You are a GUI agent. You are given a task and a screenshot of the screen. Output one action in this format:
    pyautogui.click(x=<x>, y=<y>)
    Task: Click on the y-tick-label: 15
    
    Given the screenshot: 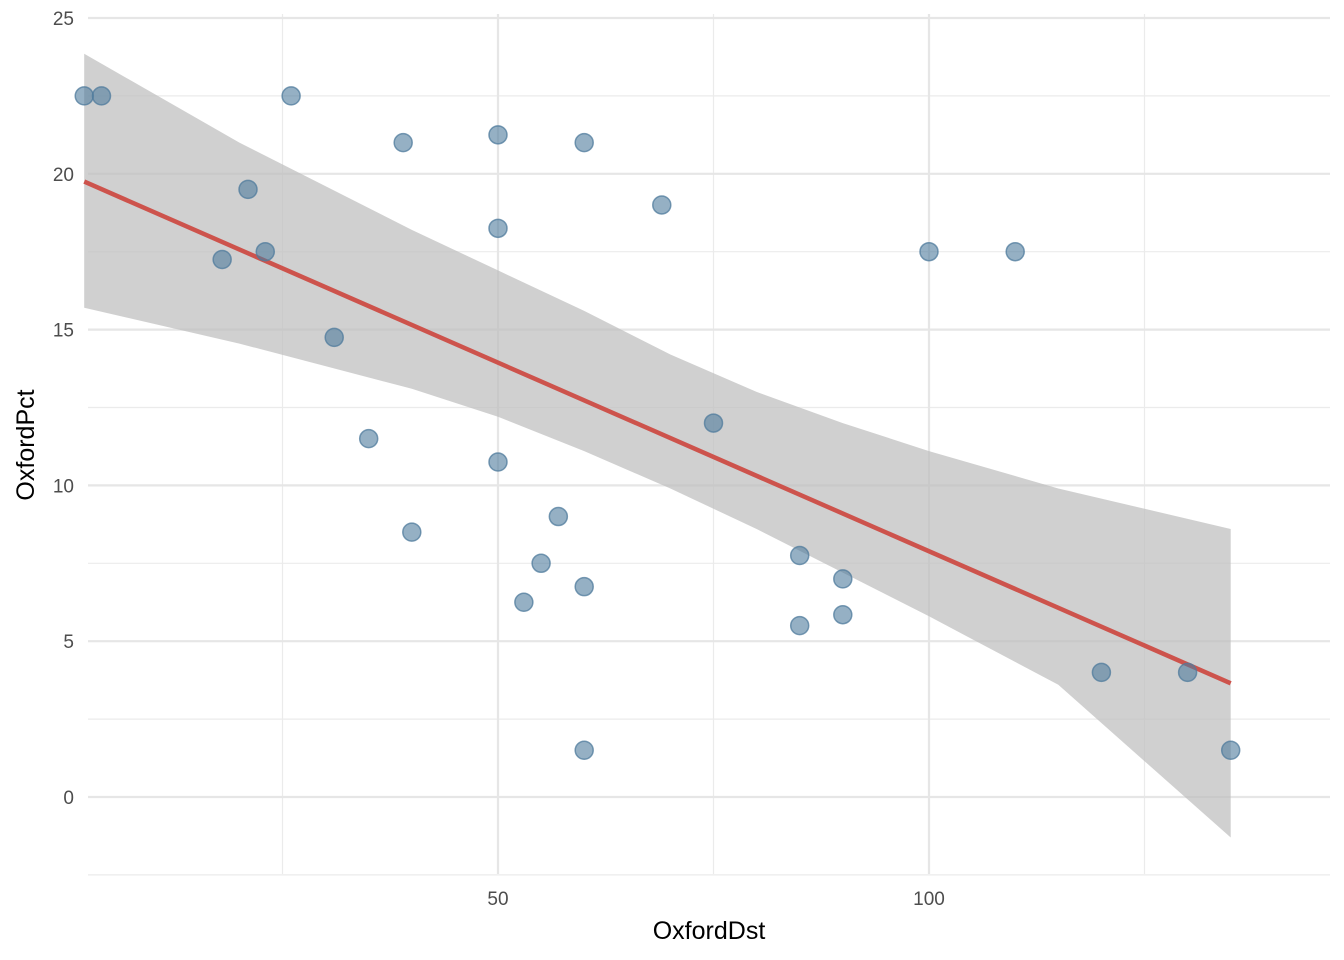 What is the action you would take?
    pyautogui.click(x=63, y=331)
    